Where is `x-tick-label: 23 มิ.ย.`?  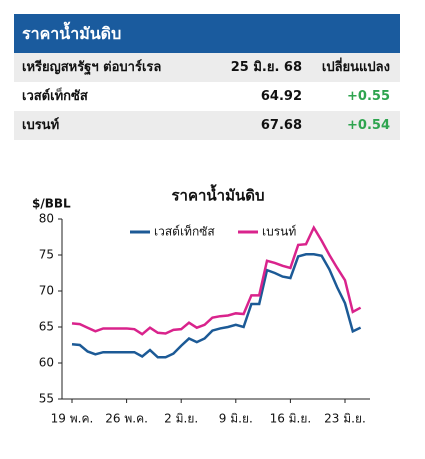 x-tick-label: 23 มิ.ย. is located at coordinates (345, 419).